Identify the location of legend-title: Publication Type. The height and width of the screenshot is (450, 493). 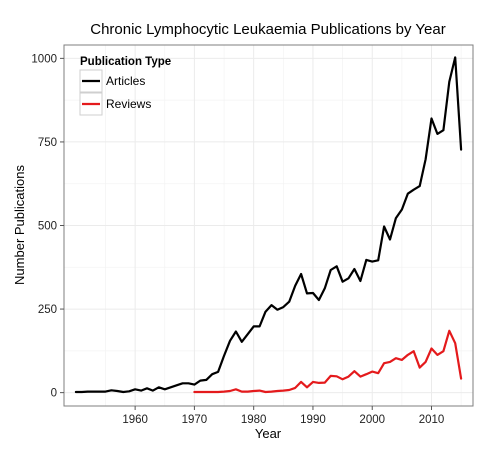
(125, 62).